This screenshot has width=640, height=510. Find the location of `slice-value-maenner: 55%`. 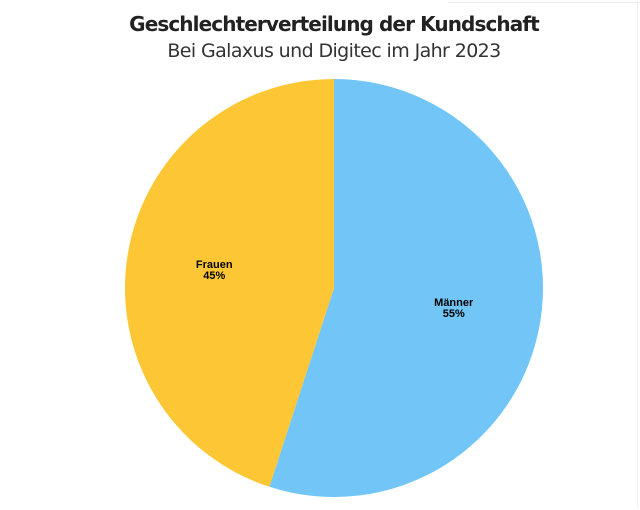

slice-value-maenner: 55% is located at coordinates (454, 314).